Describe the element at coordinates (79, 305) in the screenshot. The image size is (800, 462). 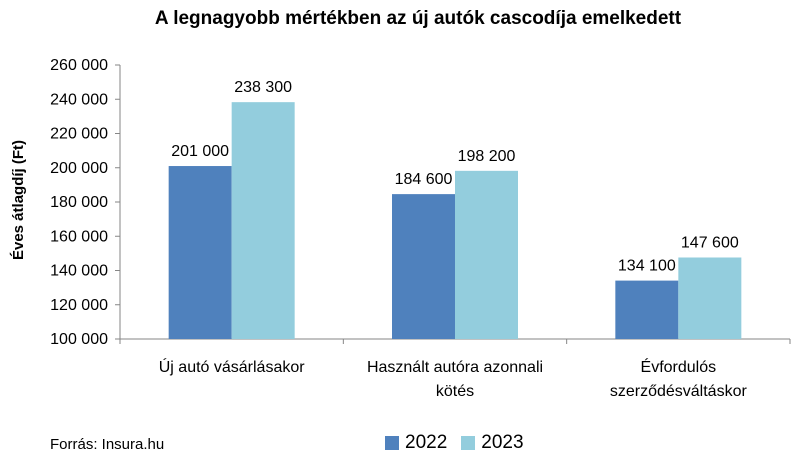
I see `y-tick-label: 120 000` at that location.